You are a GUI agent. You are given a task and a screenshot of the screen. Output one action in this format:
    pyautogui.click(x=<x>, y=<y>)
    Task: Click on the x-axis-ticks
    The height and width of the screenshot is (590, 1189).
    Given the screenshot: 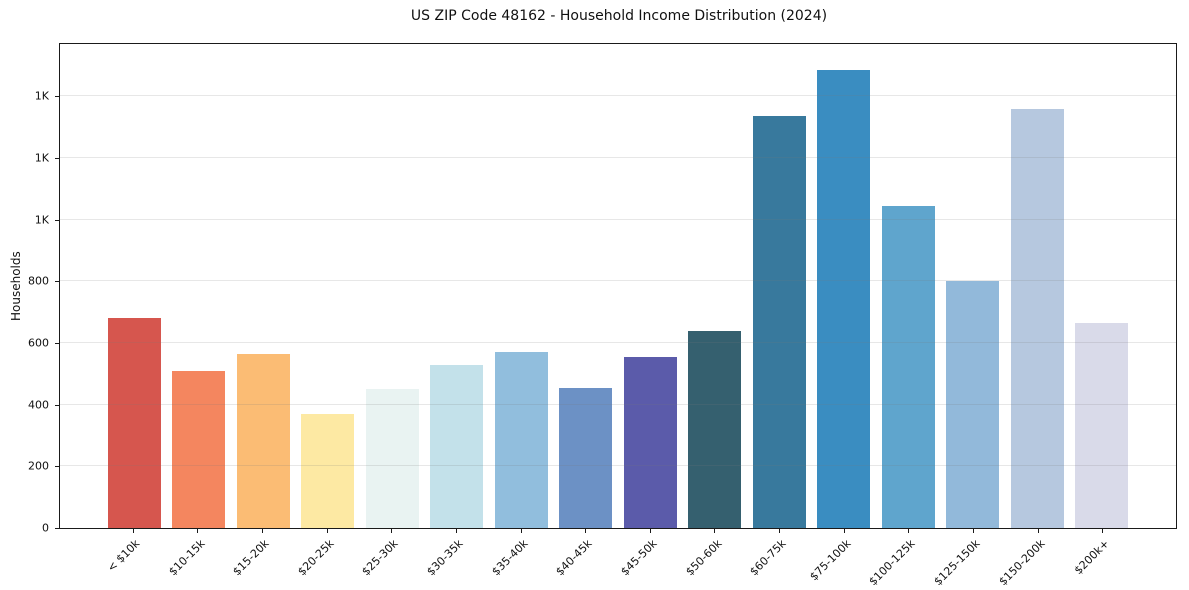 What is the action you would take?
    pyautogui.click(x=618, y=531)
    